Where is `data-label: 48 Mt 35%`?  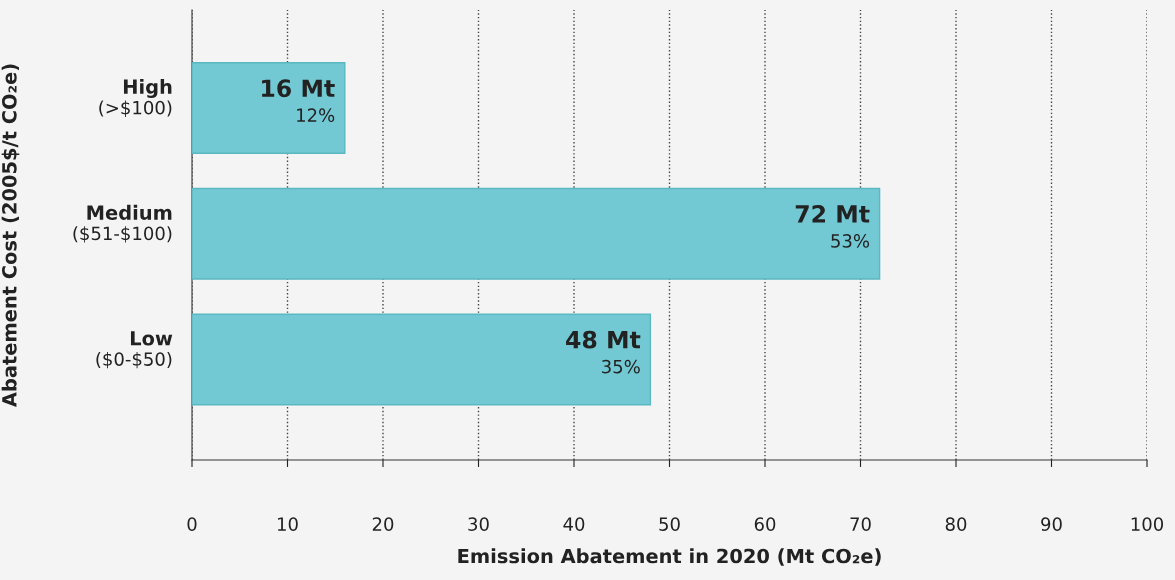
data-label: 48 Mt 35% is located at coordinates (603, 352).